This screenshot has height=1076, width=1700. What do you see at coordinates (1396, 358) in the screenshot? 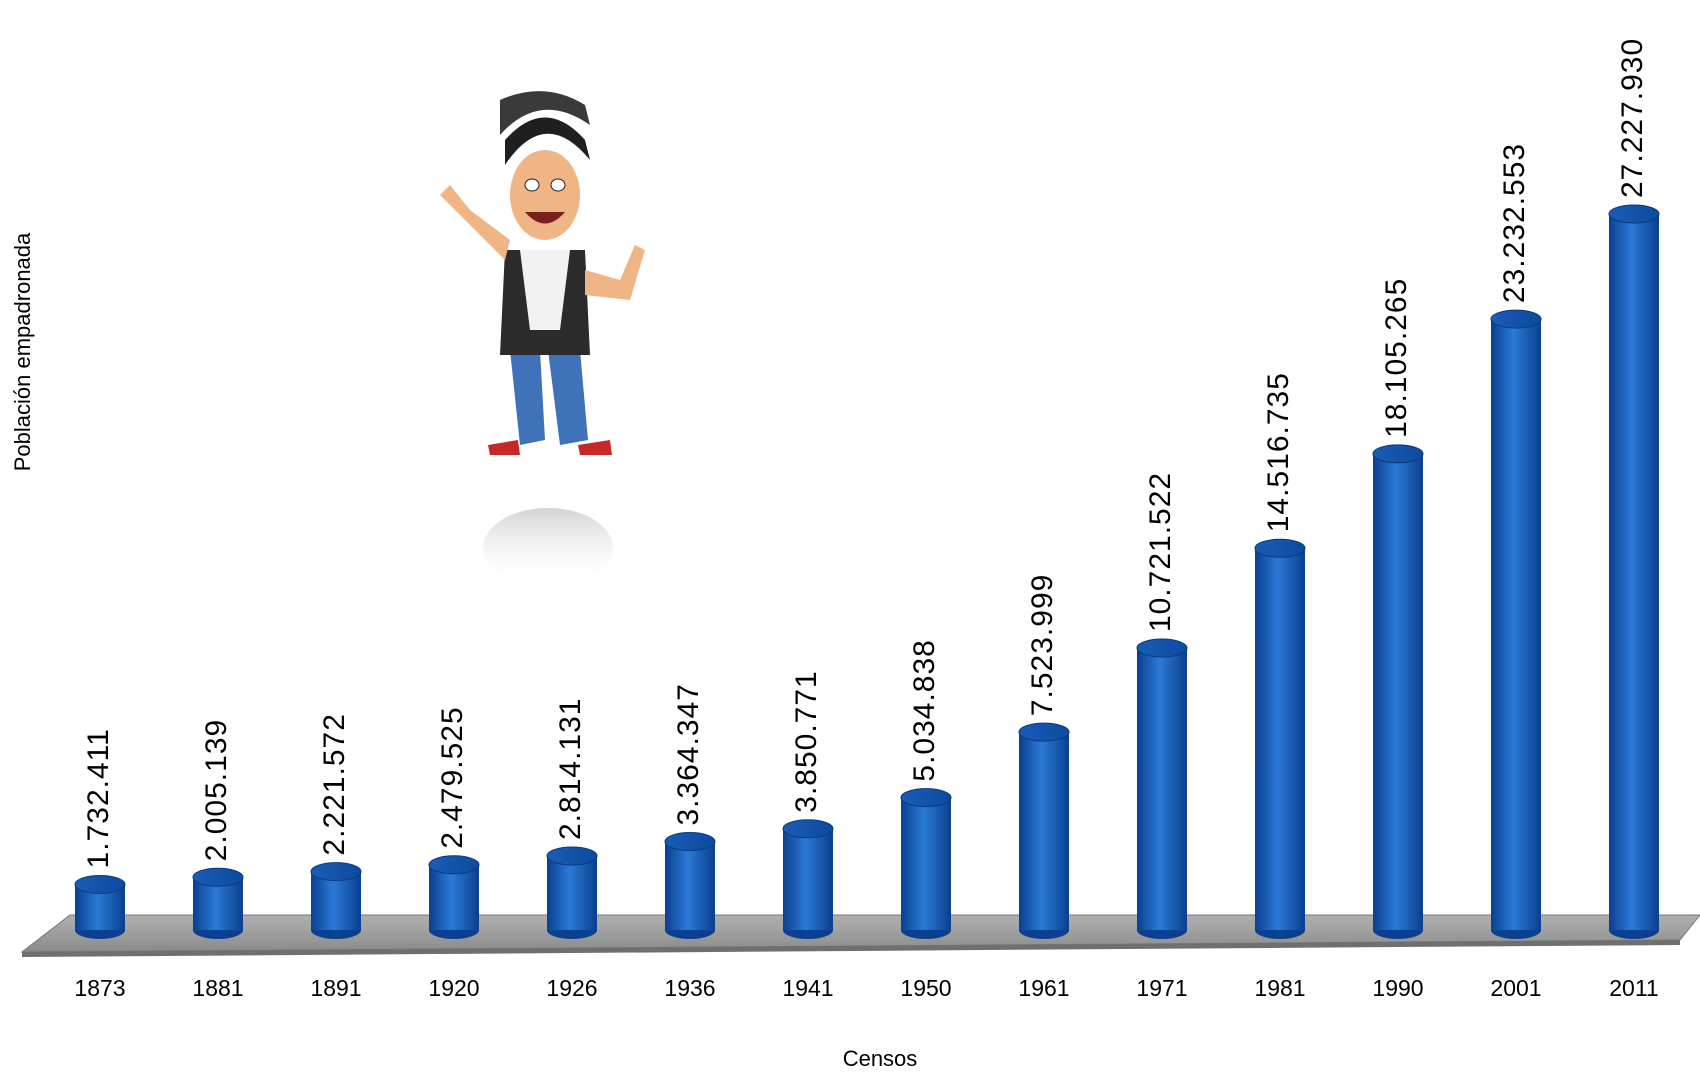
I see `value-label: 18.105.265` at bounding box center [1396, 358].